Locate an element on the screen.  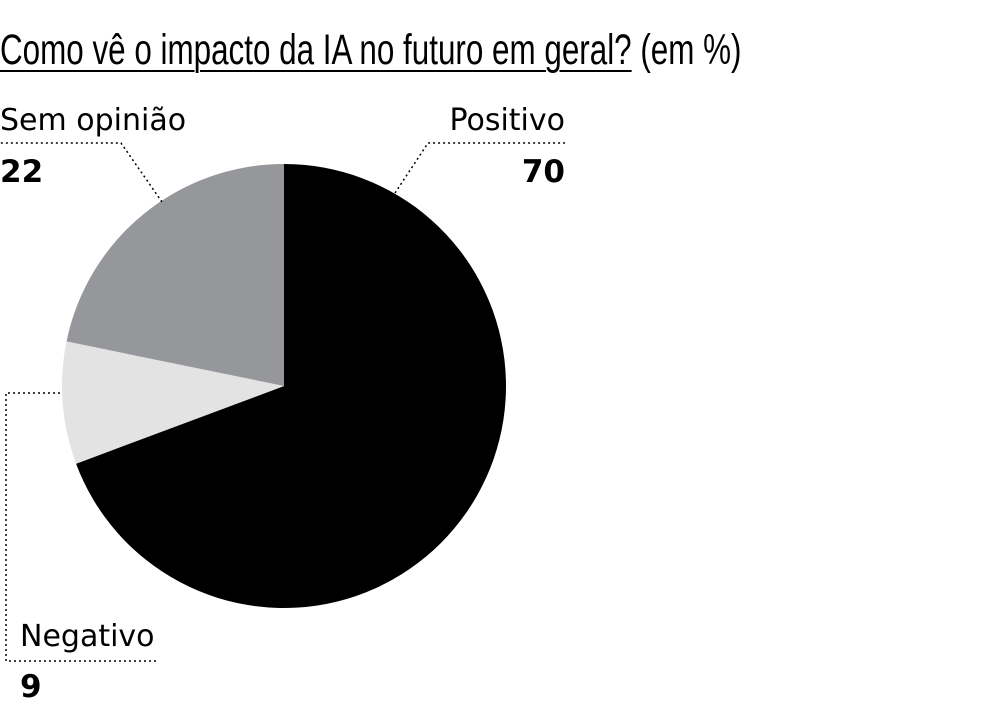
label-sem-opiniao: Sem opinião is located at coordinates (93, 120).